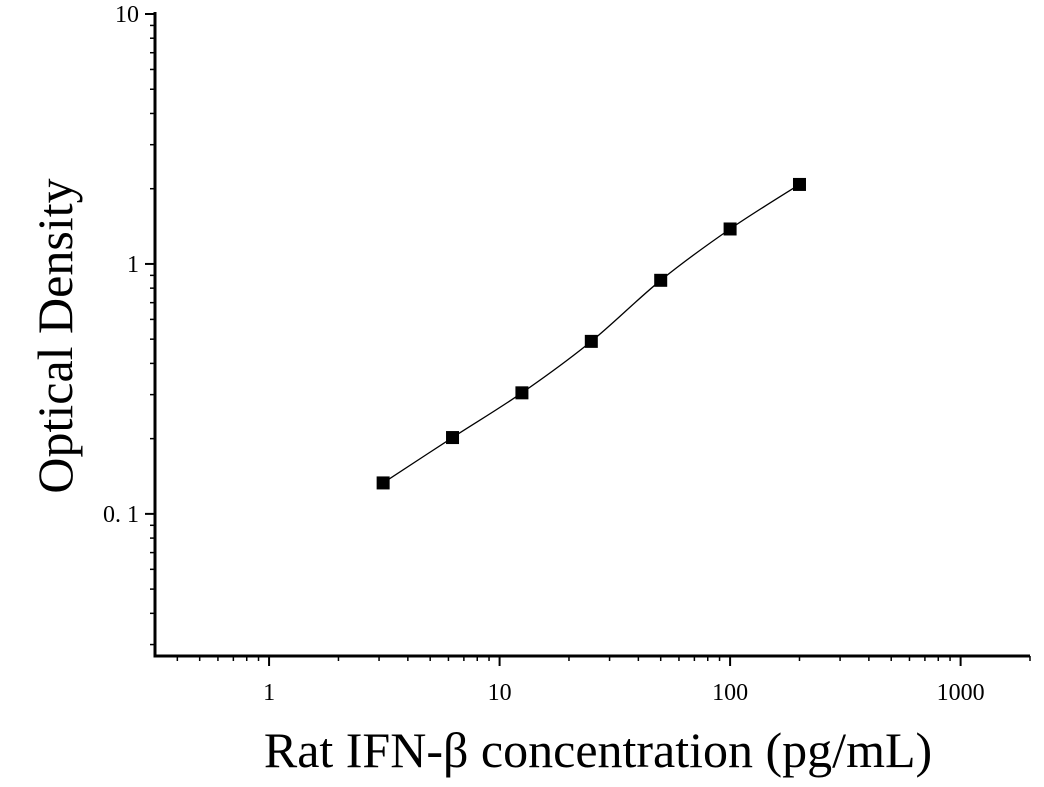  I want to click on x-tick-label: 1000, so click(961, 693).